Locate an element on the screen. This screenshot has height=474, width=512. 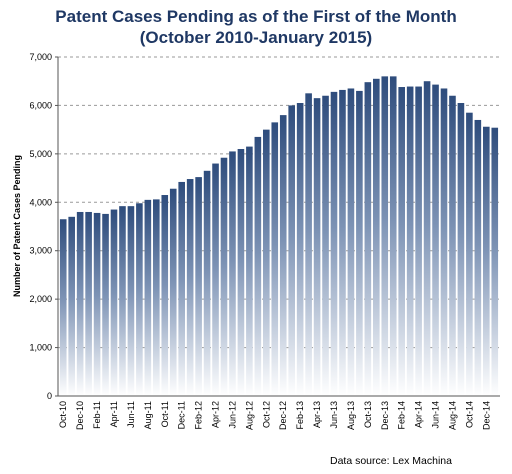
y-tick-labels: 0 1,000 2,000 3,000 4,000 5,000 6,000 7,000 is located at coordinates (40, 226).